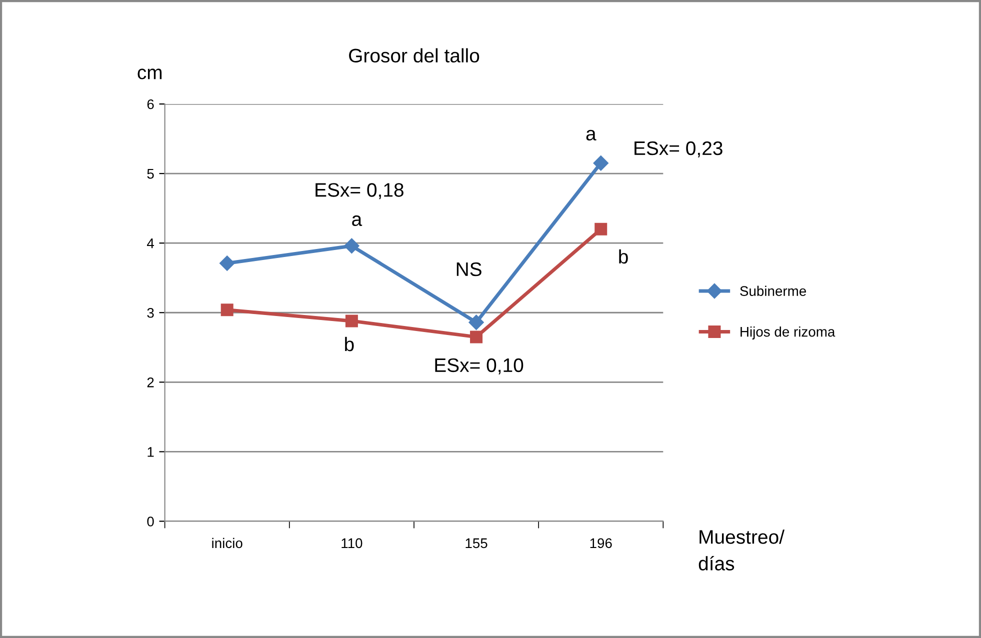 This screenshot has width=981, height=638. I want to click on chart-title: Grosor del tallo, so click(414, 55).